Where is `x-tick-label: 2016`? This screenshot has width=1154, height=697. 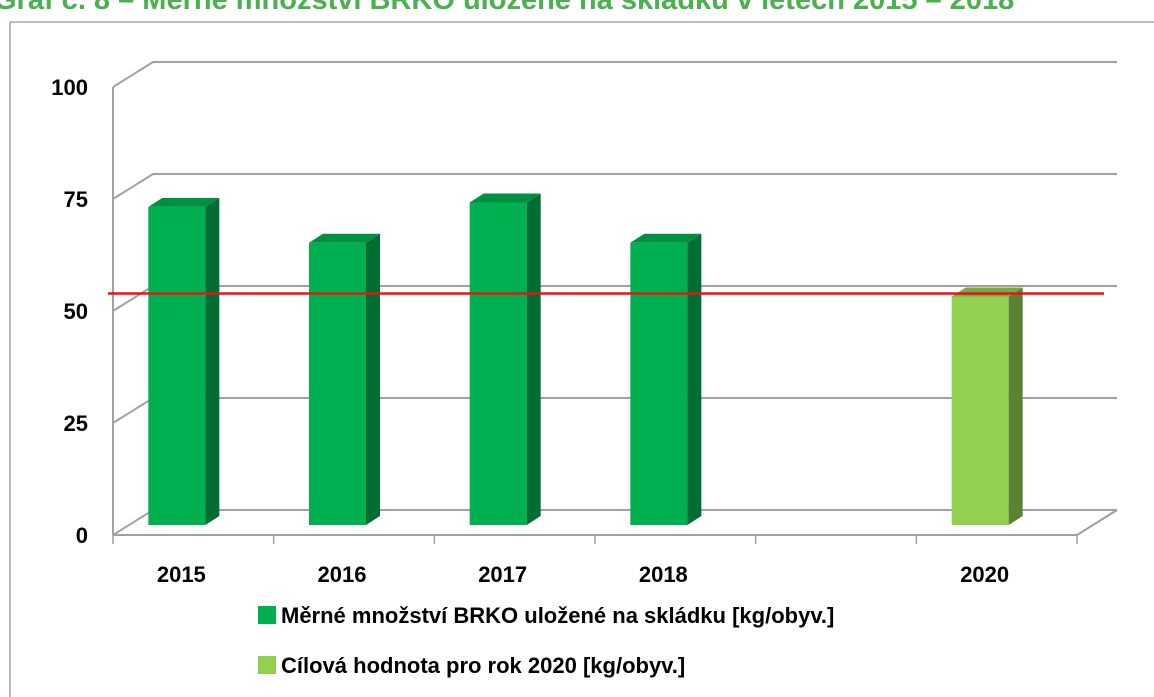
x-tick-label: 2016 is located at coordinates (342, 574).